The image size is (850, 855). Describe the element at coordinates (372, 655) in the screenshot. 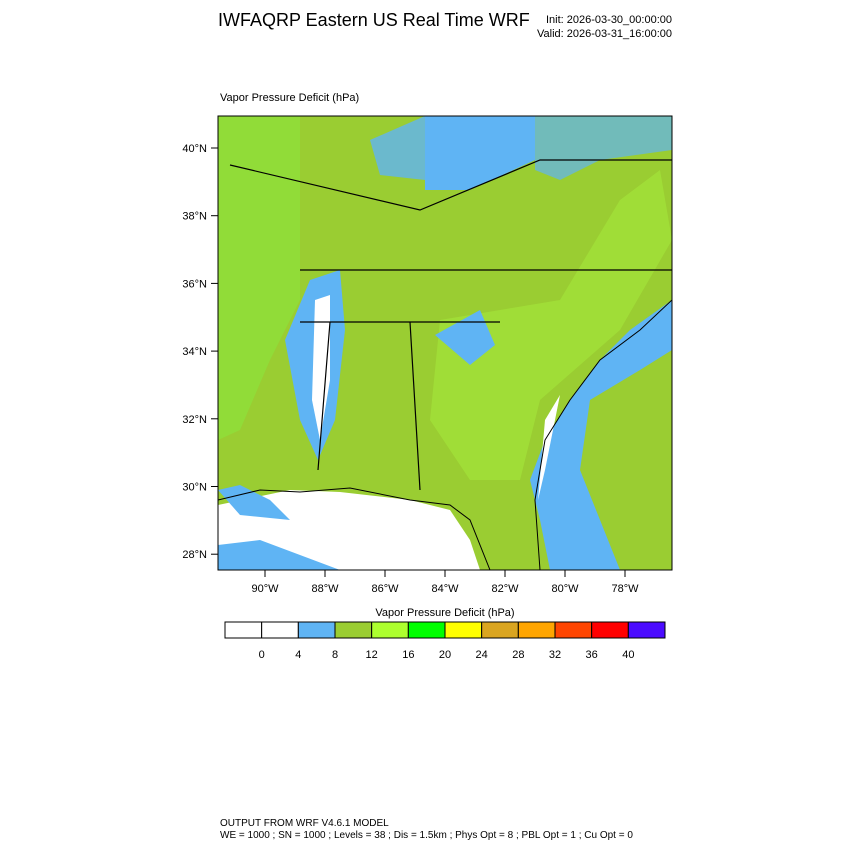

I see `colorbar-label: 12` at that location.